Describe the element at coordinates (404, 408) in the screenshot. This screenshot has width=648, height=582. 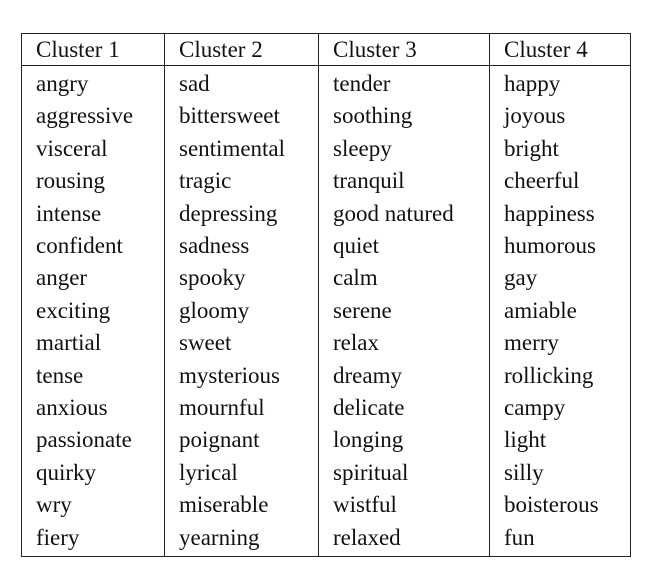
I see `cluster-3-term-cell: delicate` at that location.